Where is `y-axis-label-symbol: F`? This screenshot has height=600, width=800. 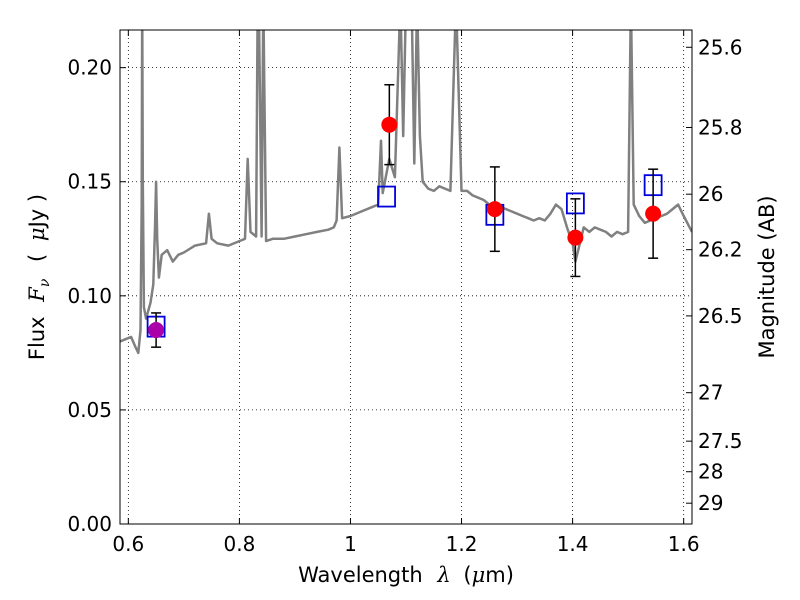 y-axis-label-symbol: F is located at coordinates (37, 294).